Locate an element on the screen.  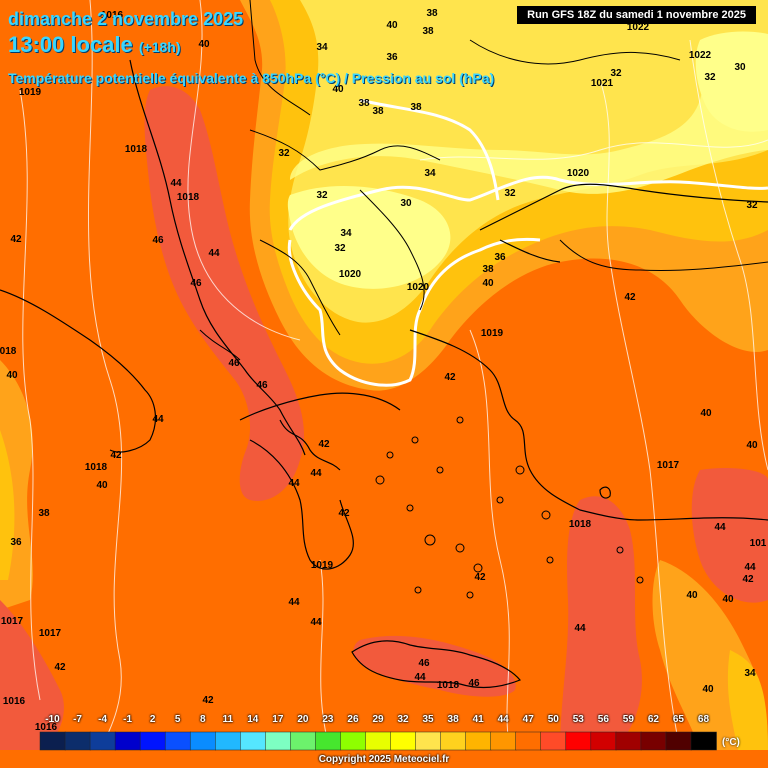
run-info-badge: Run GFS 18Z du samedi 1 novembre 2025 is located at coordinates (636, 15).